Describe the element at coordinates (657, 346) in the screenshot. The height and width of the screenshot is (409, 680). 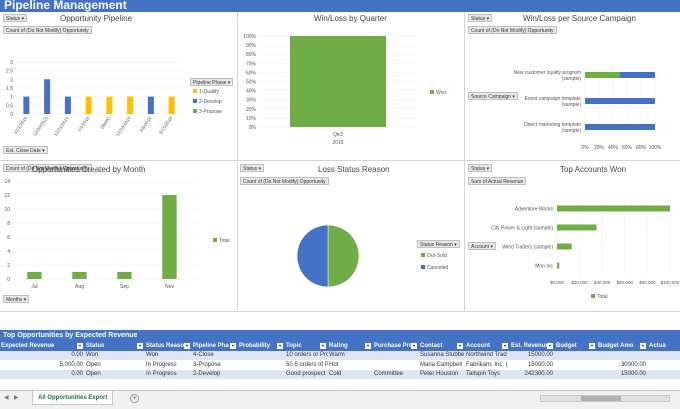
I see `column-header: Actua` at that location.